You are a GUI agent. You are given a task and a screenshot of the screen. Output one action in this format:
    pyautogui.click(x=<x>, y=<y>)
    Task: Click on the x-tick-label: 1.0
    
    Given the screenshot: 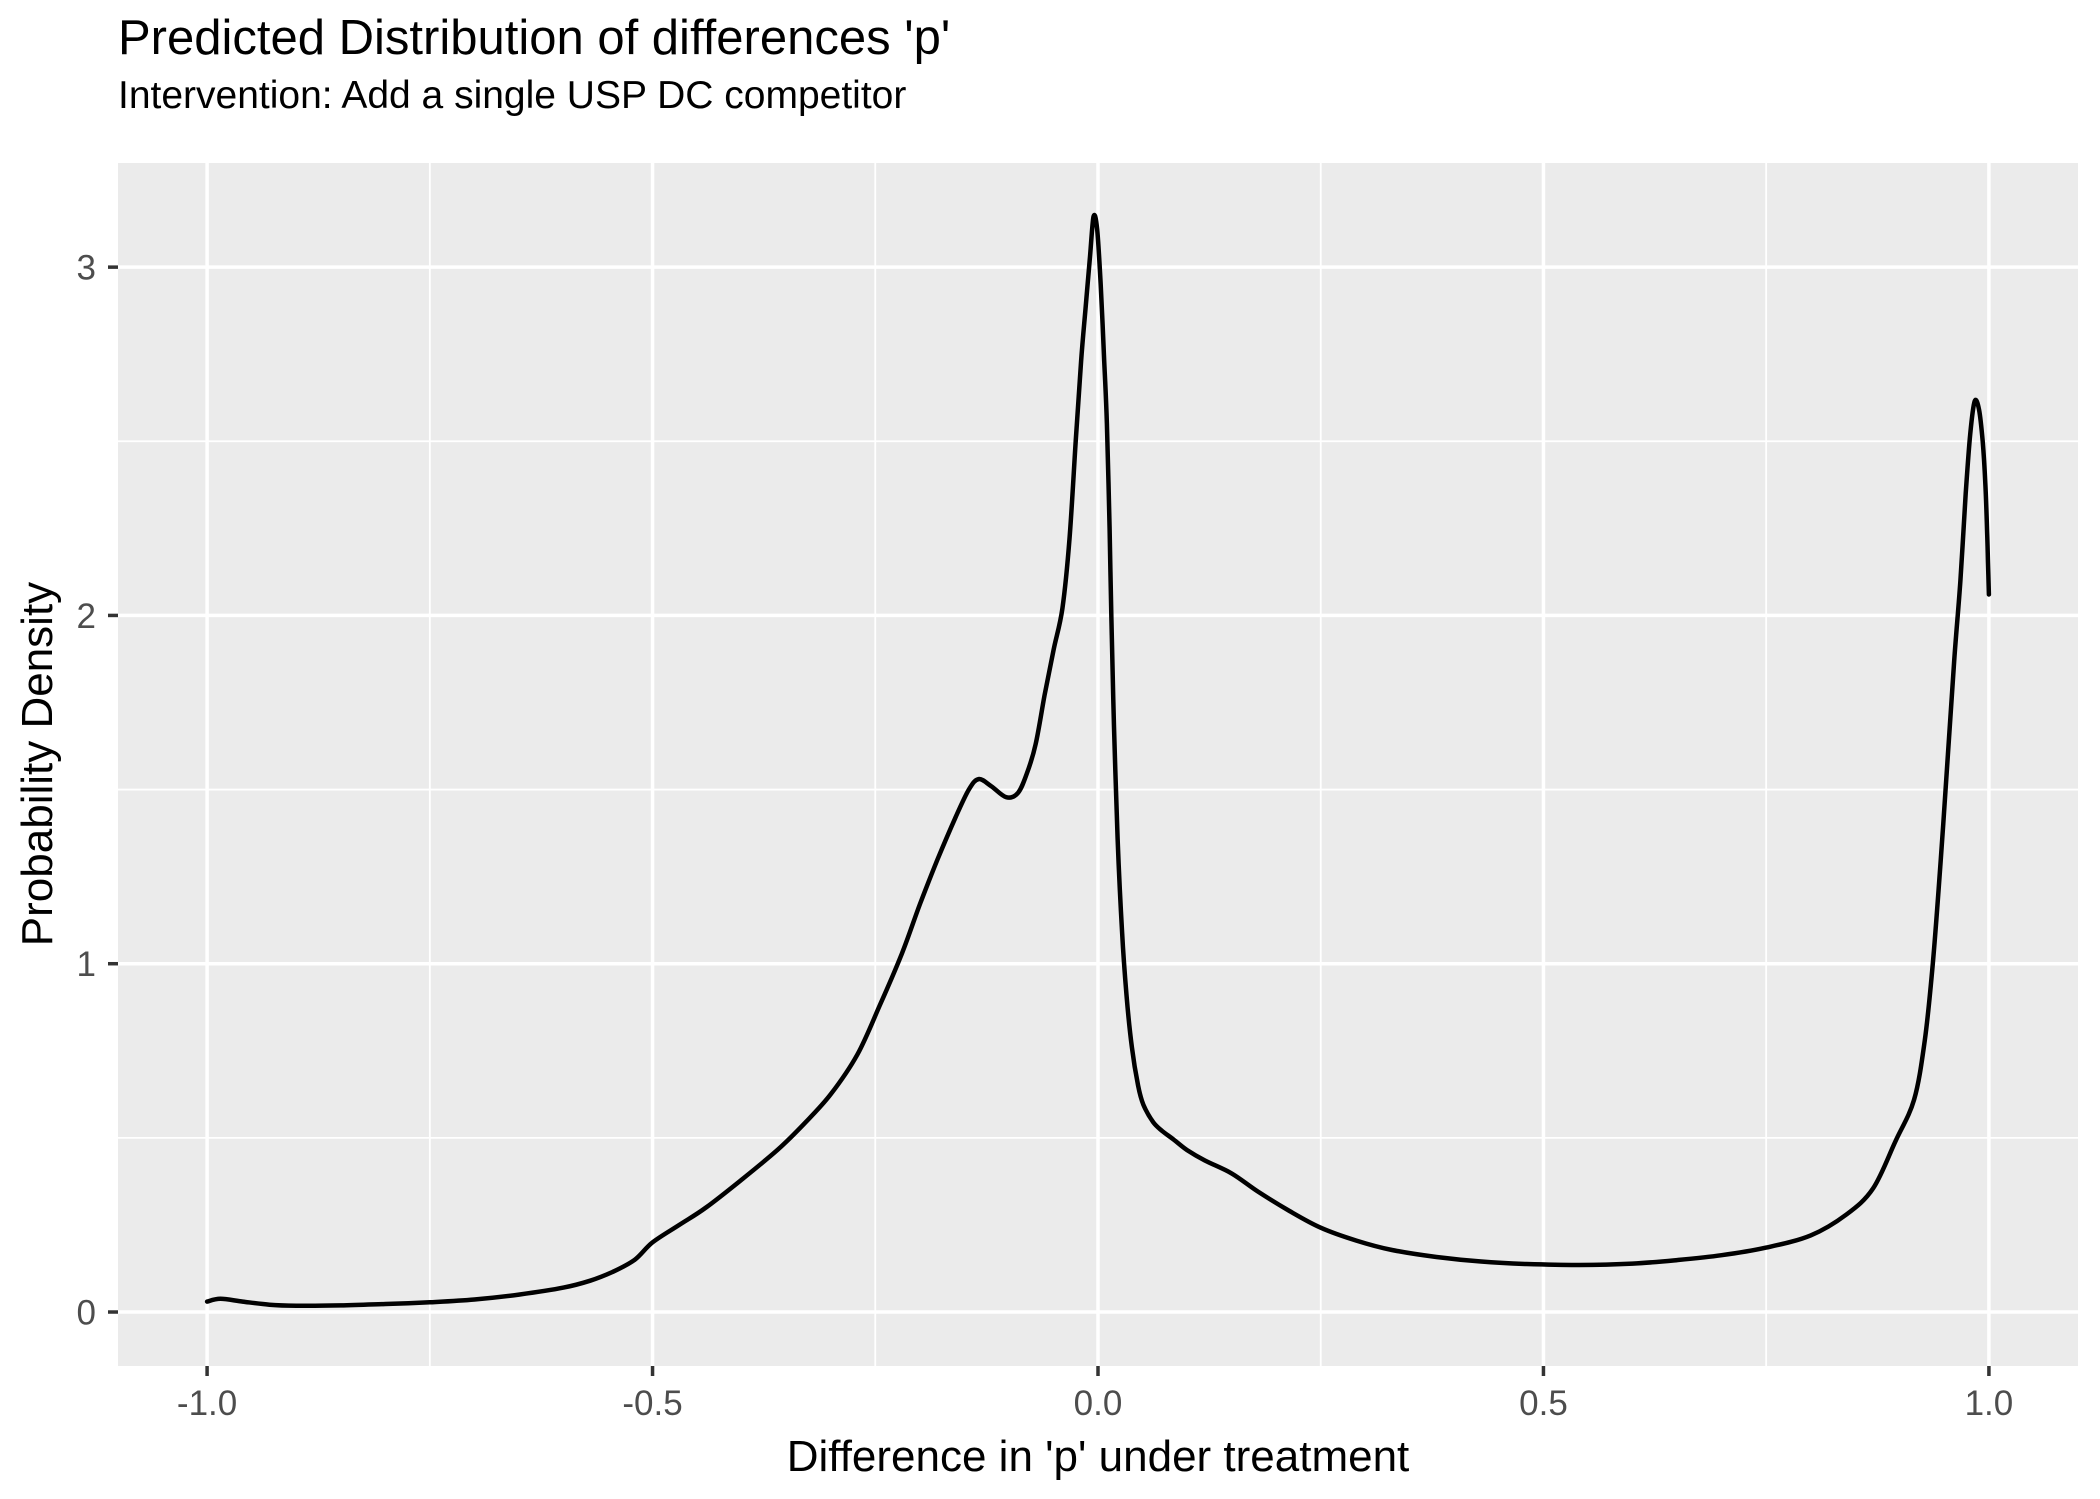 What is the action you would take?
    pyautogui.click(x=1989, y=1403)
    